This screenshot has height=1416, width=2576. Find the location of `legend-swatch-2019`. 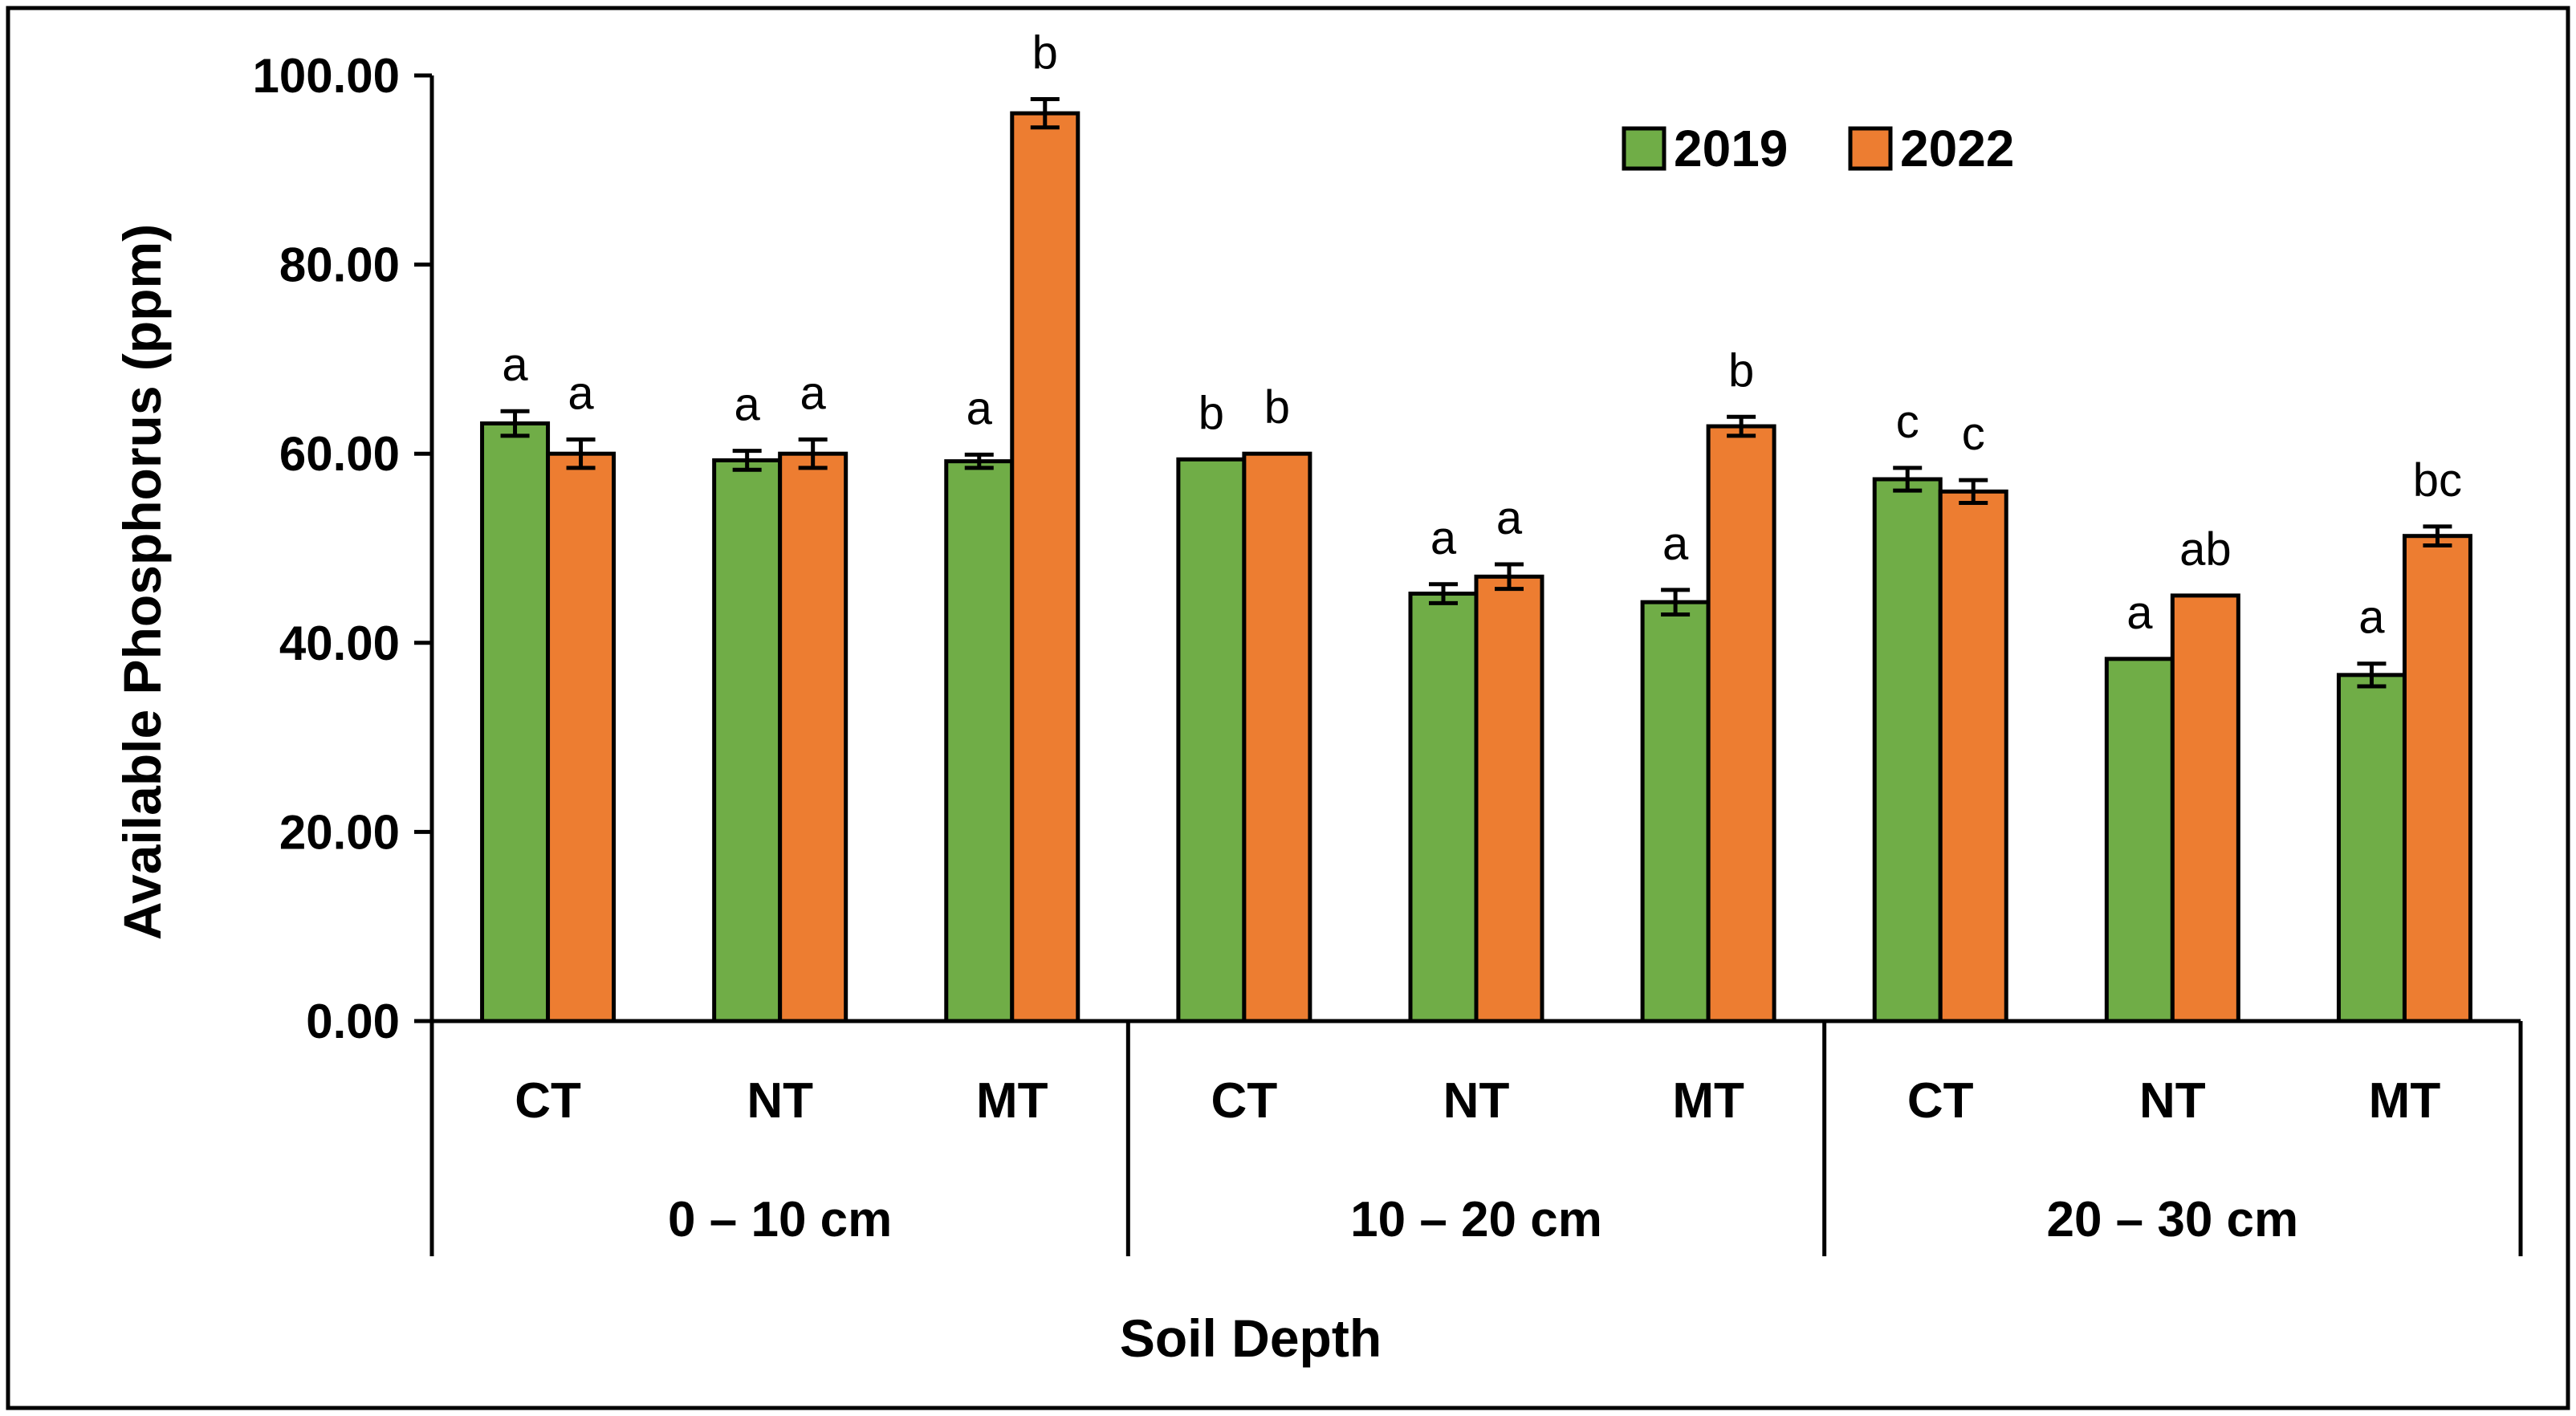

legend-swatch-2019 is located at coordinates (1644, 148).